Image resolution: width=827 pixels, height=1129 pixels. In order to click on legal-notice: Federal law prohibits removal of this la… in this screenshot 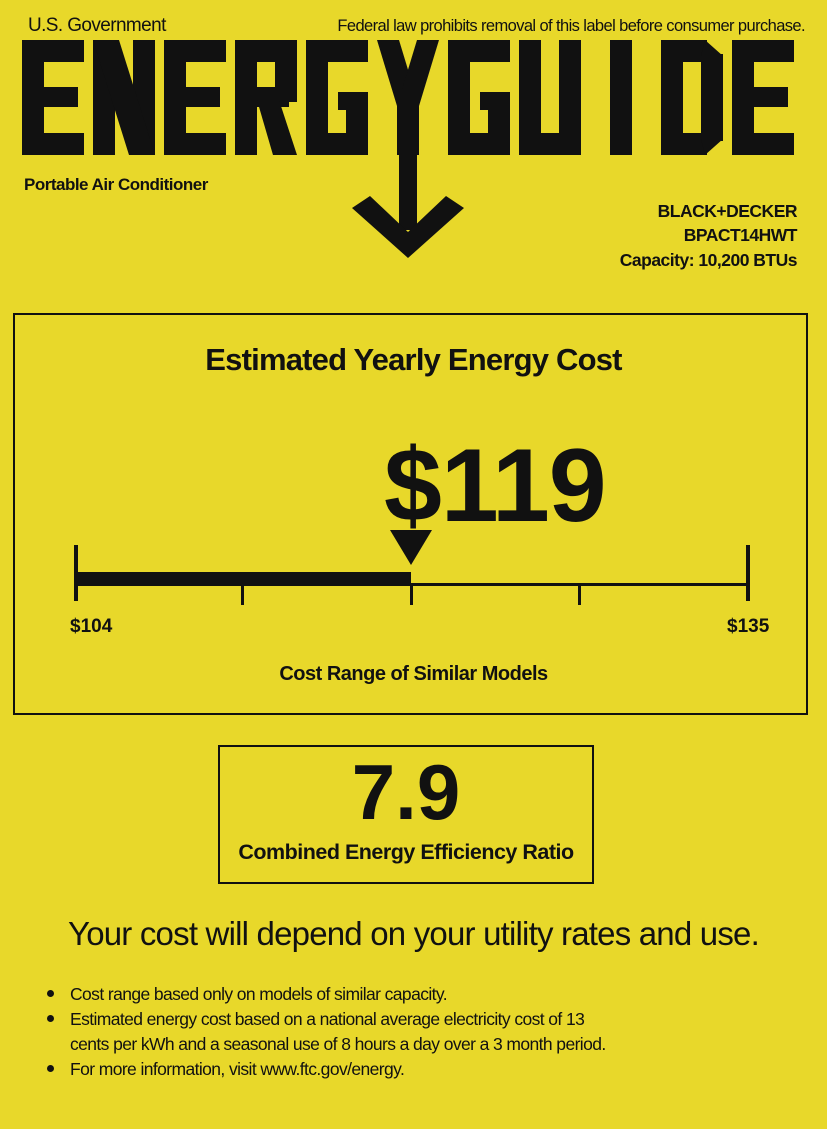, I will do `click(571, 26)`.